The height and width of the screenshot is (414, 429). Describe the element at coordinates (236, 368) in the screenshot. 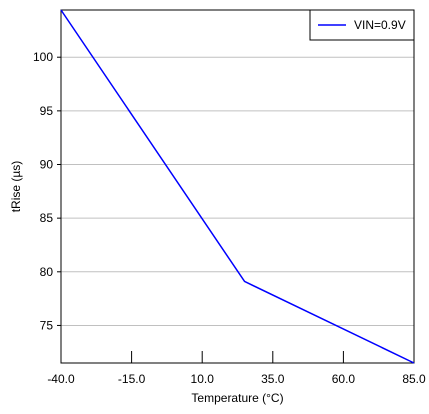

I see `x-axis-ticks: -40.0 -15.0 10.0 35.0 60.0 85.0` at that location.